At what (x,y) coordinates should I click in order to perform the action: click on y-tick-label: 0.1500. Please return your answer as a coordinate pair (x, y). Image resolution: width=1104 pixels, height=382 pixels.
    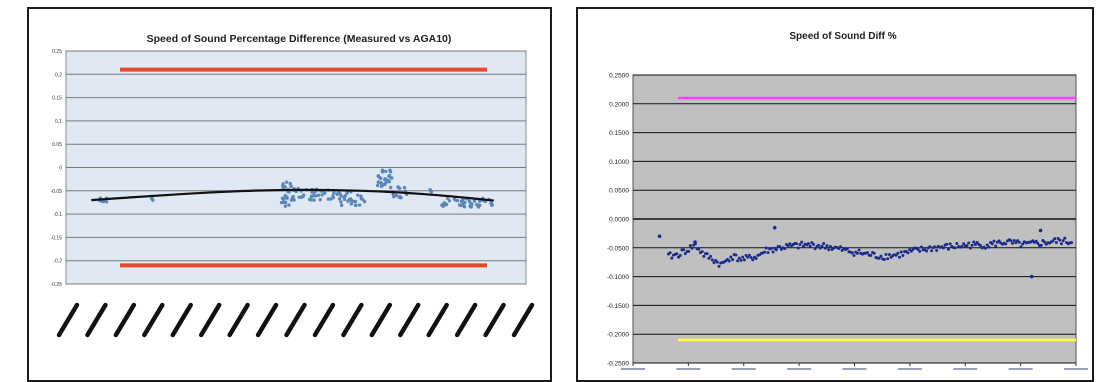
    Looking at the image, I should click on (619, 133).